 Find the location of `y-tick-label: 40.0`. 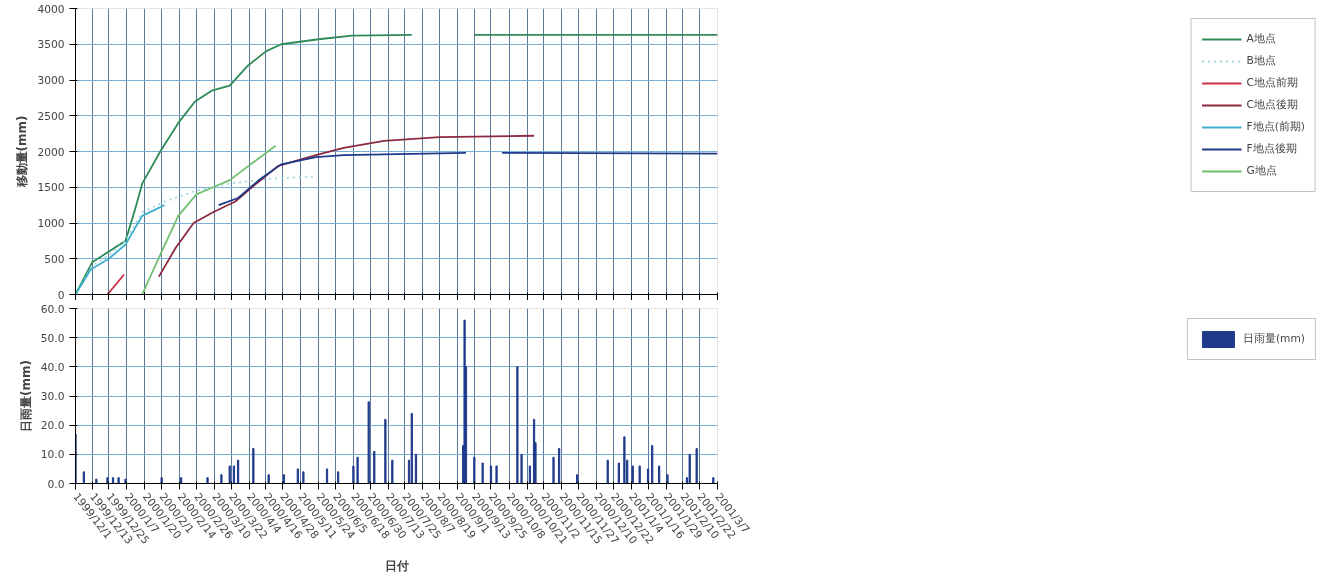

y-tick-label: 40.0 is located at coordinates (52, 367).